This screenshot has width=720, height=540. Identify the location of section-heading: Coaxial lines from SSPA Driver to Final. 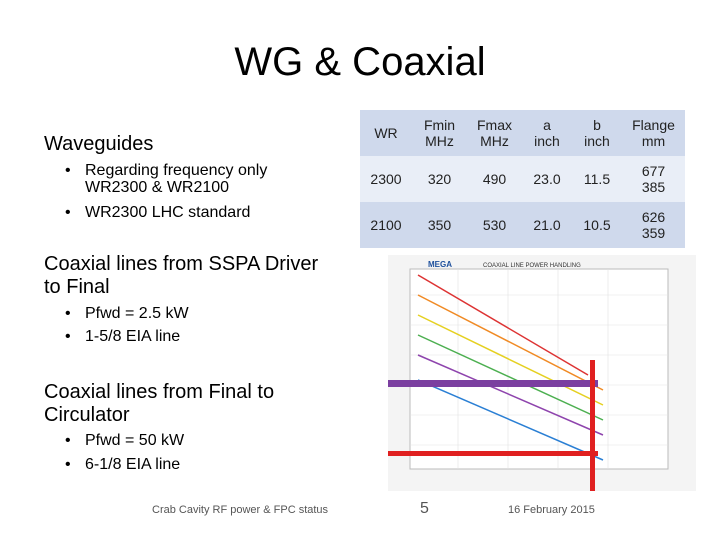
(181, 276).